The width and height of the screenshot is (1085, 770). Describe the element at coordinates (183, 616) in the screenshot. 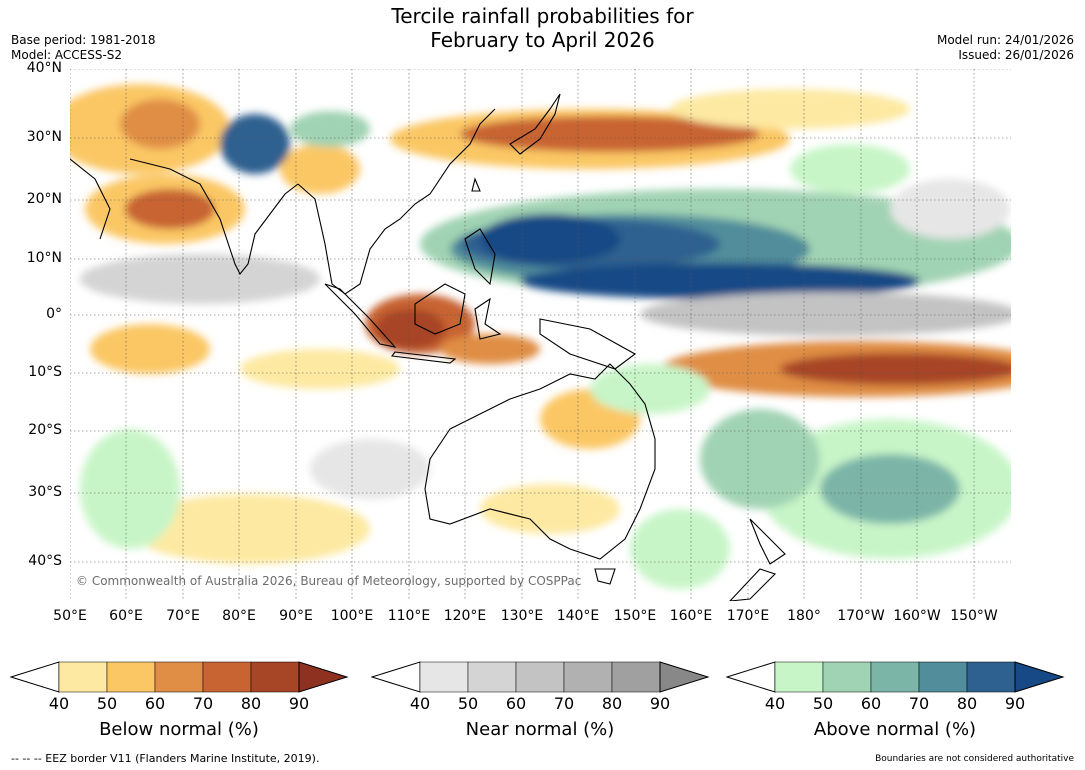

I see `lon-label-70e: 70°E` at that location.